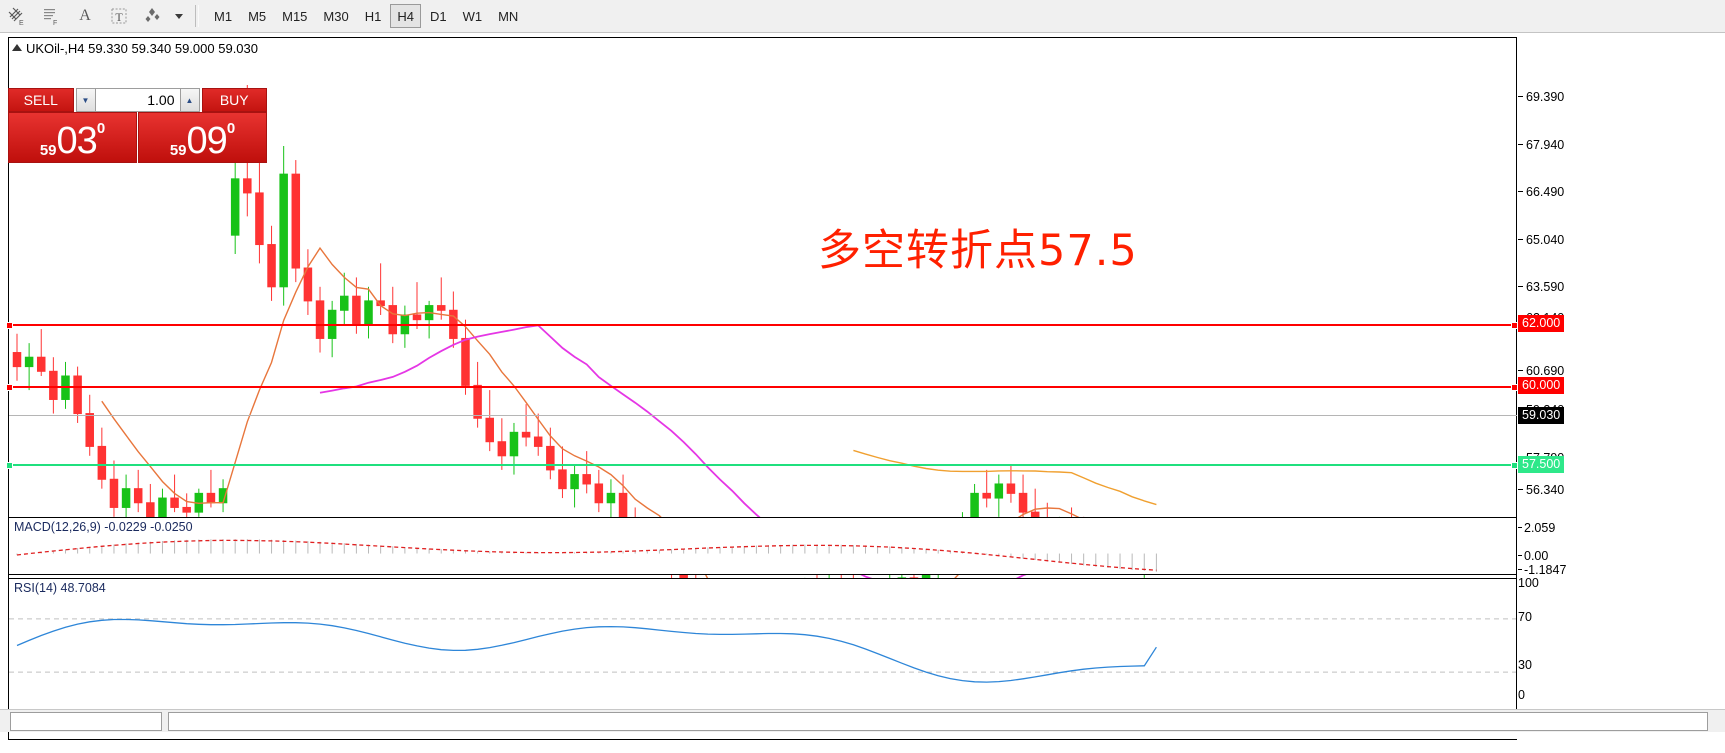 This screenshot has height=753, width=1725. I want to click on volume-stepper: ▼ 1.00 ▲, so click(137, 100).